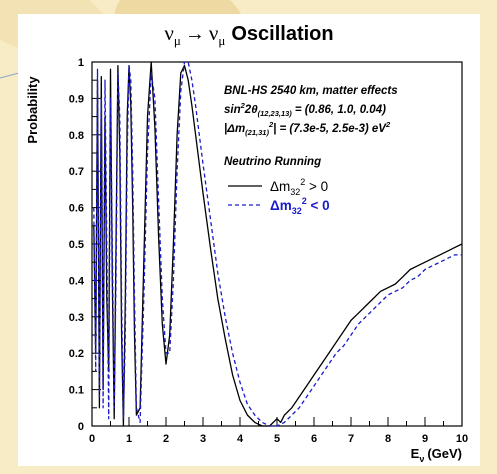 Image resolution: width=497 pixels, height=474 pixels. I want to click on legend-label-positive: Δm322 > 0, so click(299, 187).